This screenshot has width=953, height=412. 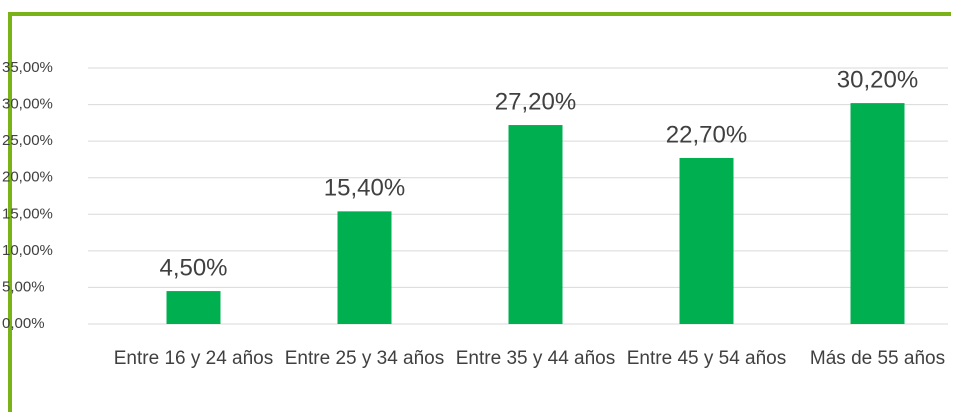 What do you see at coordinates (193, 267) in the screenshot?
I see `data-label: 4,50%` at bounding box center [193, 267].